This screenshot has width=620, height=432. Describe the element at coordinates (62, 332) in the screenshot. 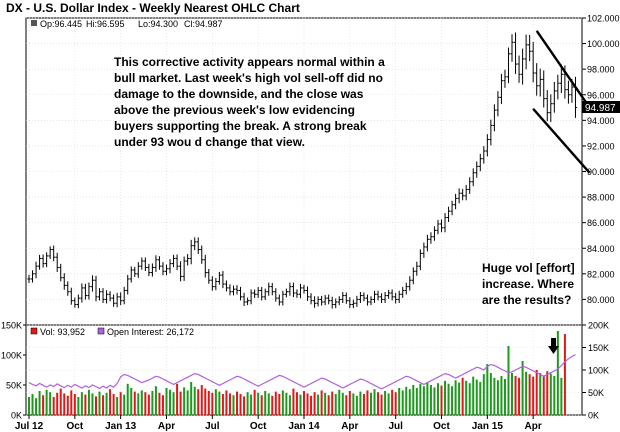

I see `vol-legend-label: Vol: 93,952` at that location.